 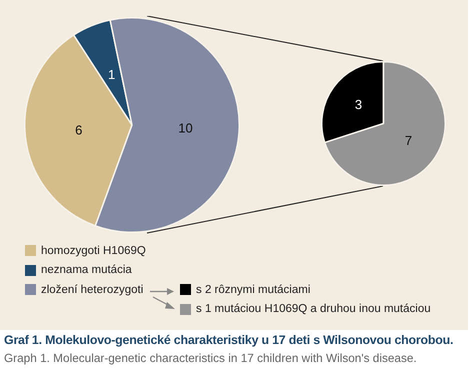 I want to click on data-label: 7, so click(x=408, y=140).